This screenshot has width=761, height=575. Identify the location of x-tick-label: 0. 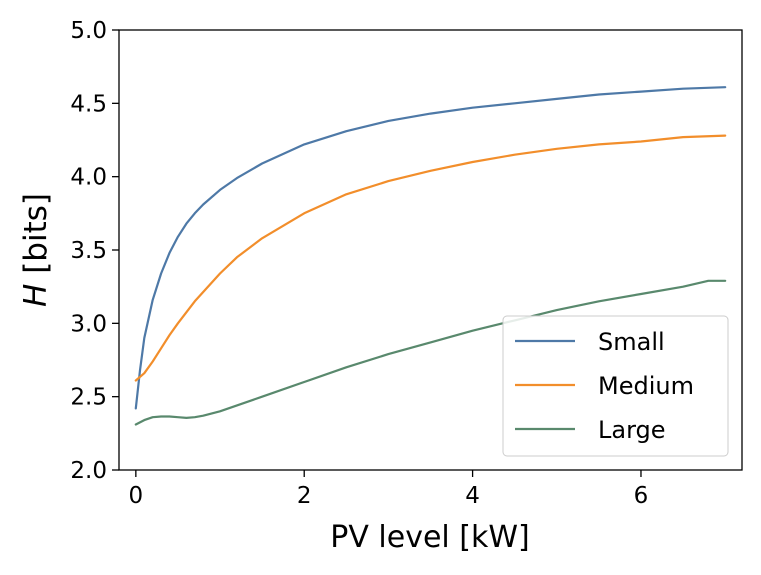
(136, 496).